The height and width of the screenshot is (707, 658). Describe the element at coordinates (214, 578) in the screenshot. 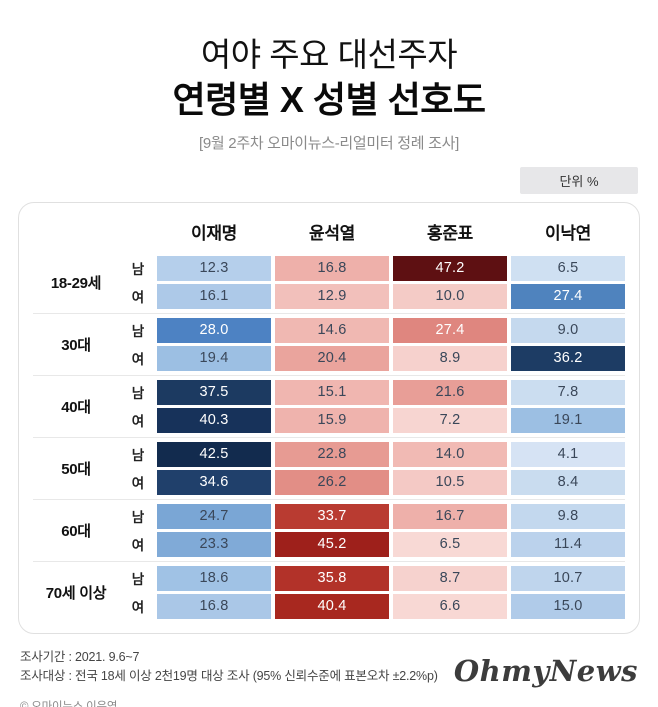

I see `value-cell: 18.6` at that location.